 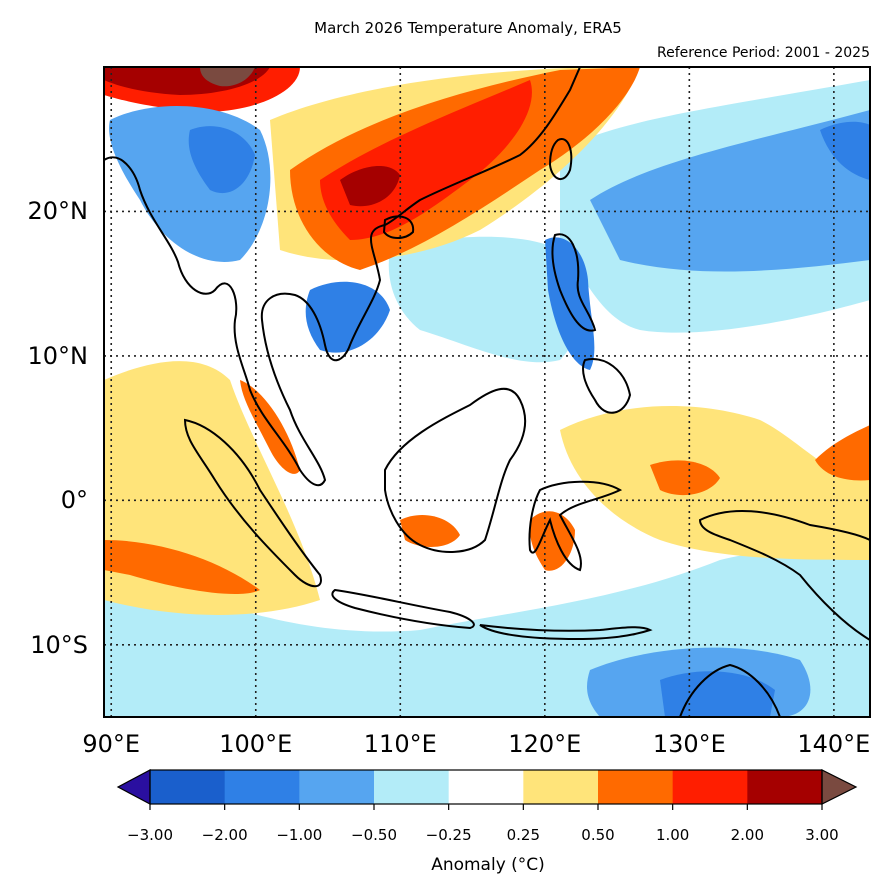 I want to click on colorbar-over-arrow, so click(x=839, y=787).